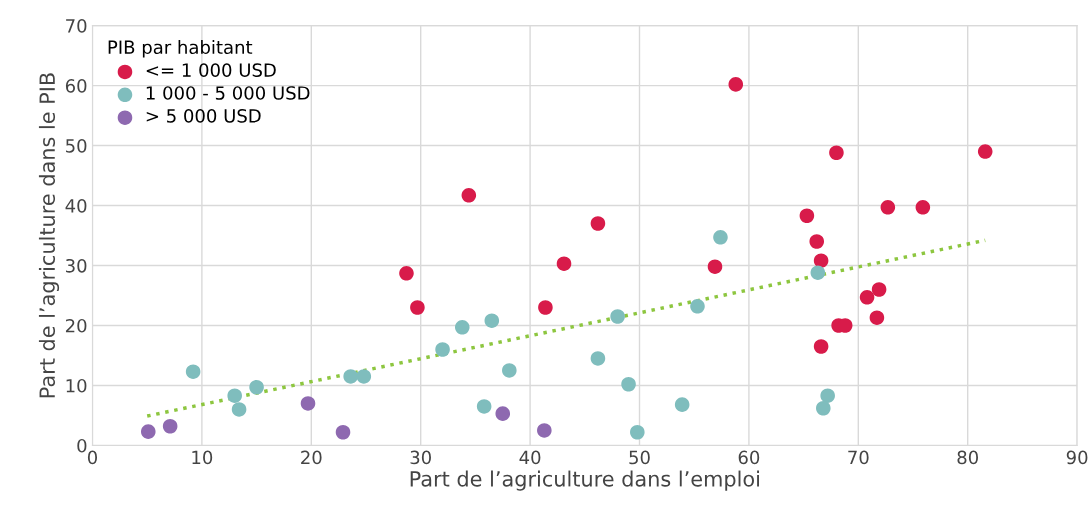 This screenshot has width=1088, height=512. I want to click on y-tick-label: 60, so click(76, 86).